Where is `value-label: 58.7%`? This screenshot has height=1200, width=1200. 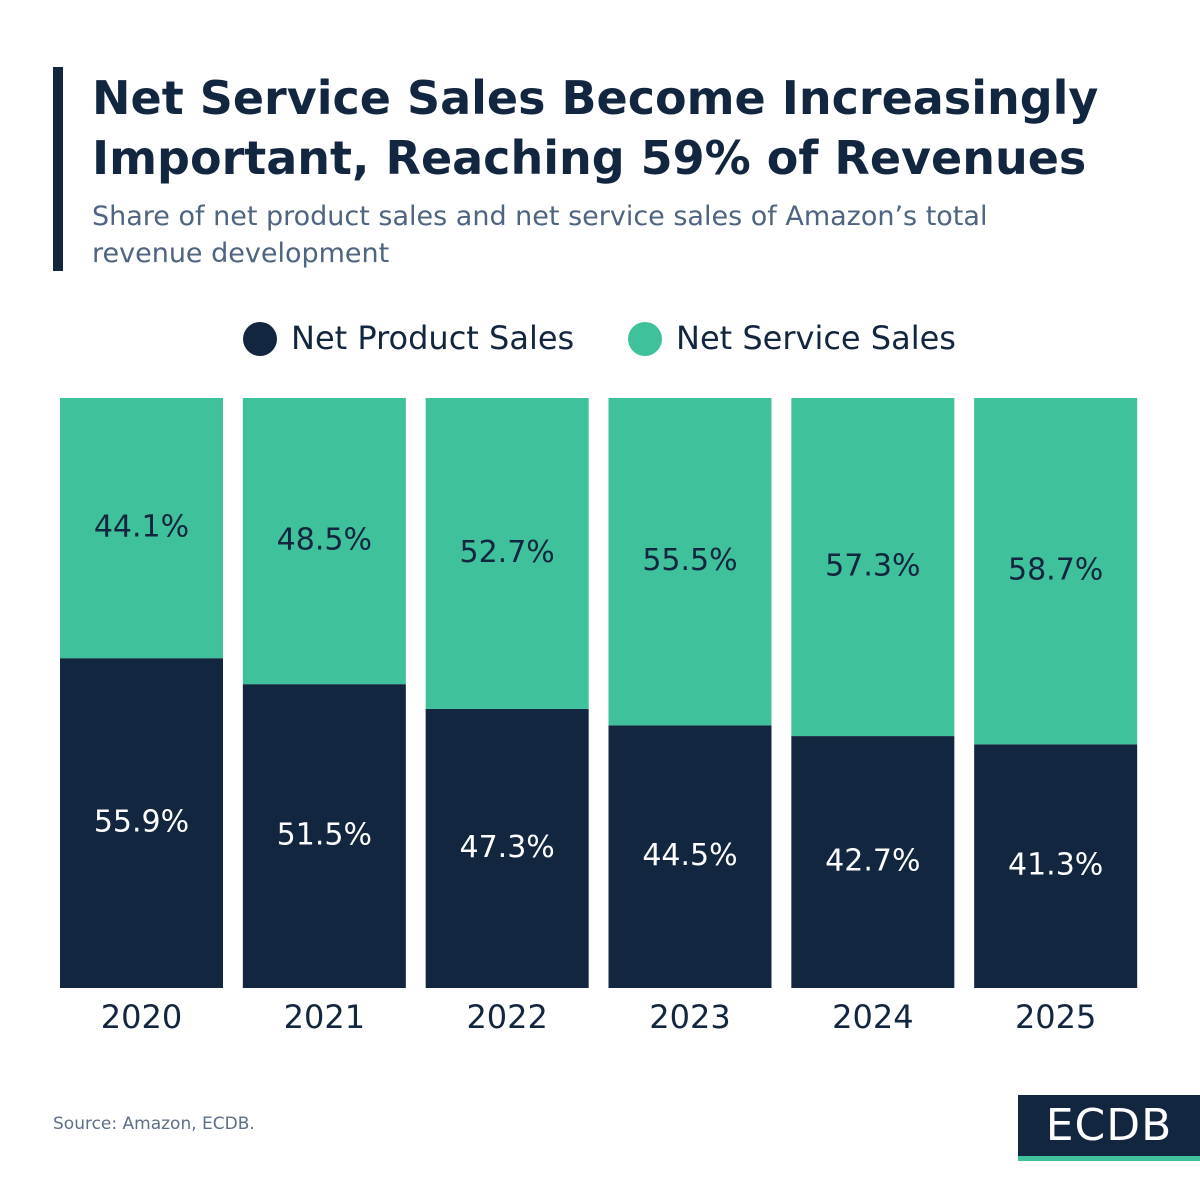
value-label: 58.7% is located at coordinates (1055, 570).